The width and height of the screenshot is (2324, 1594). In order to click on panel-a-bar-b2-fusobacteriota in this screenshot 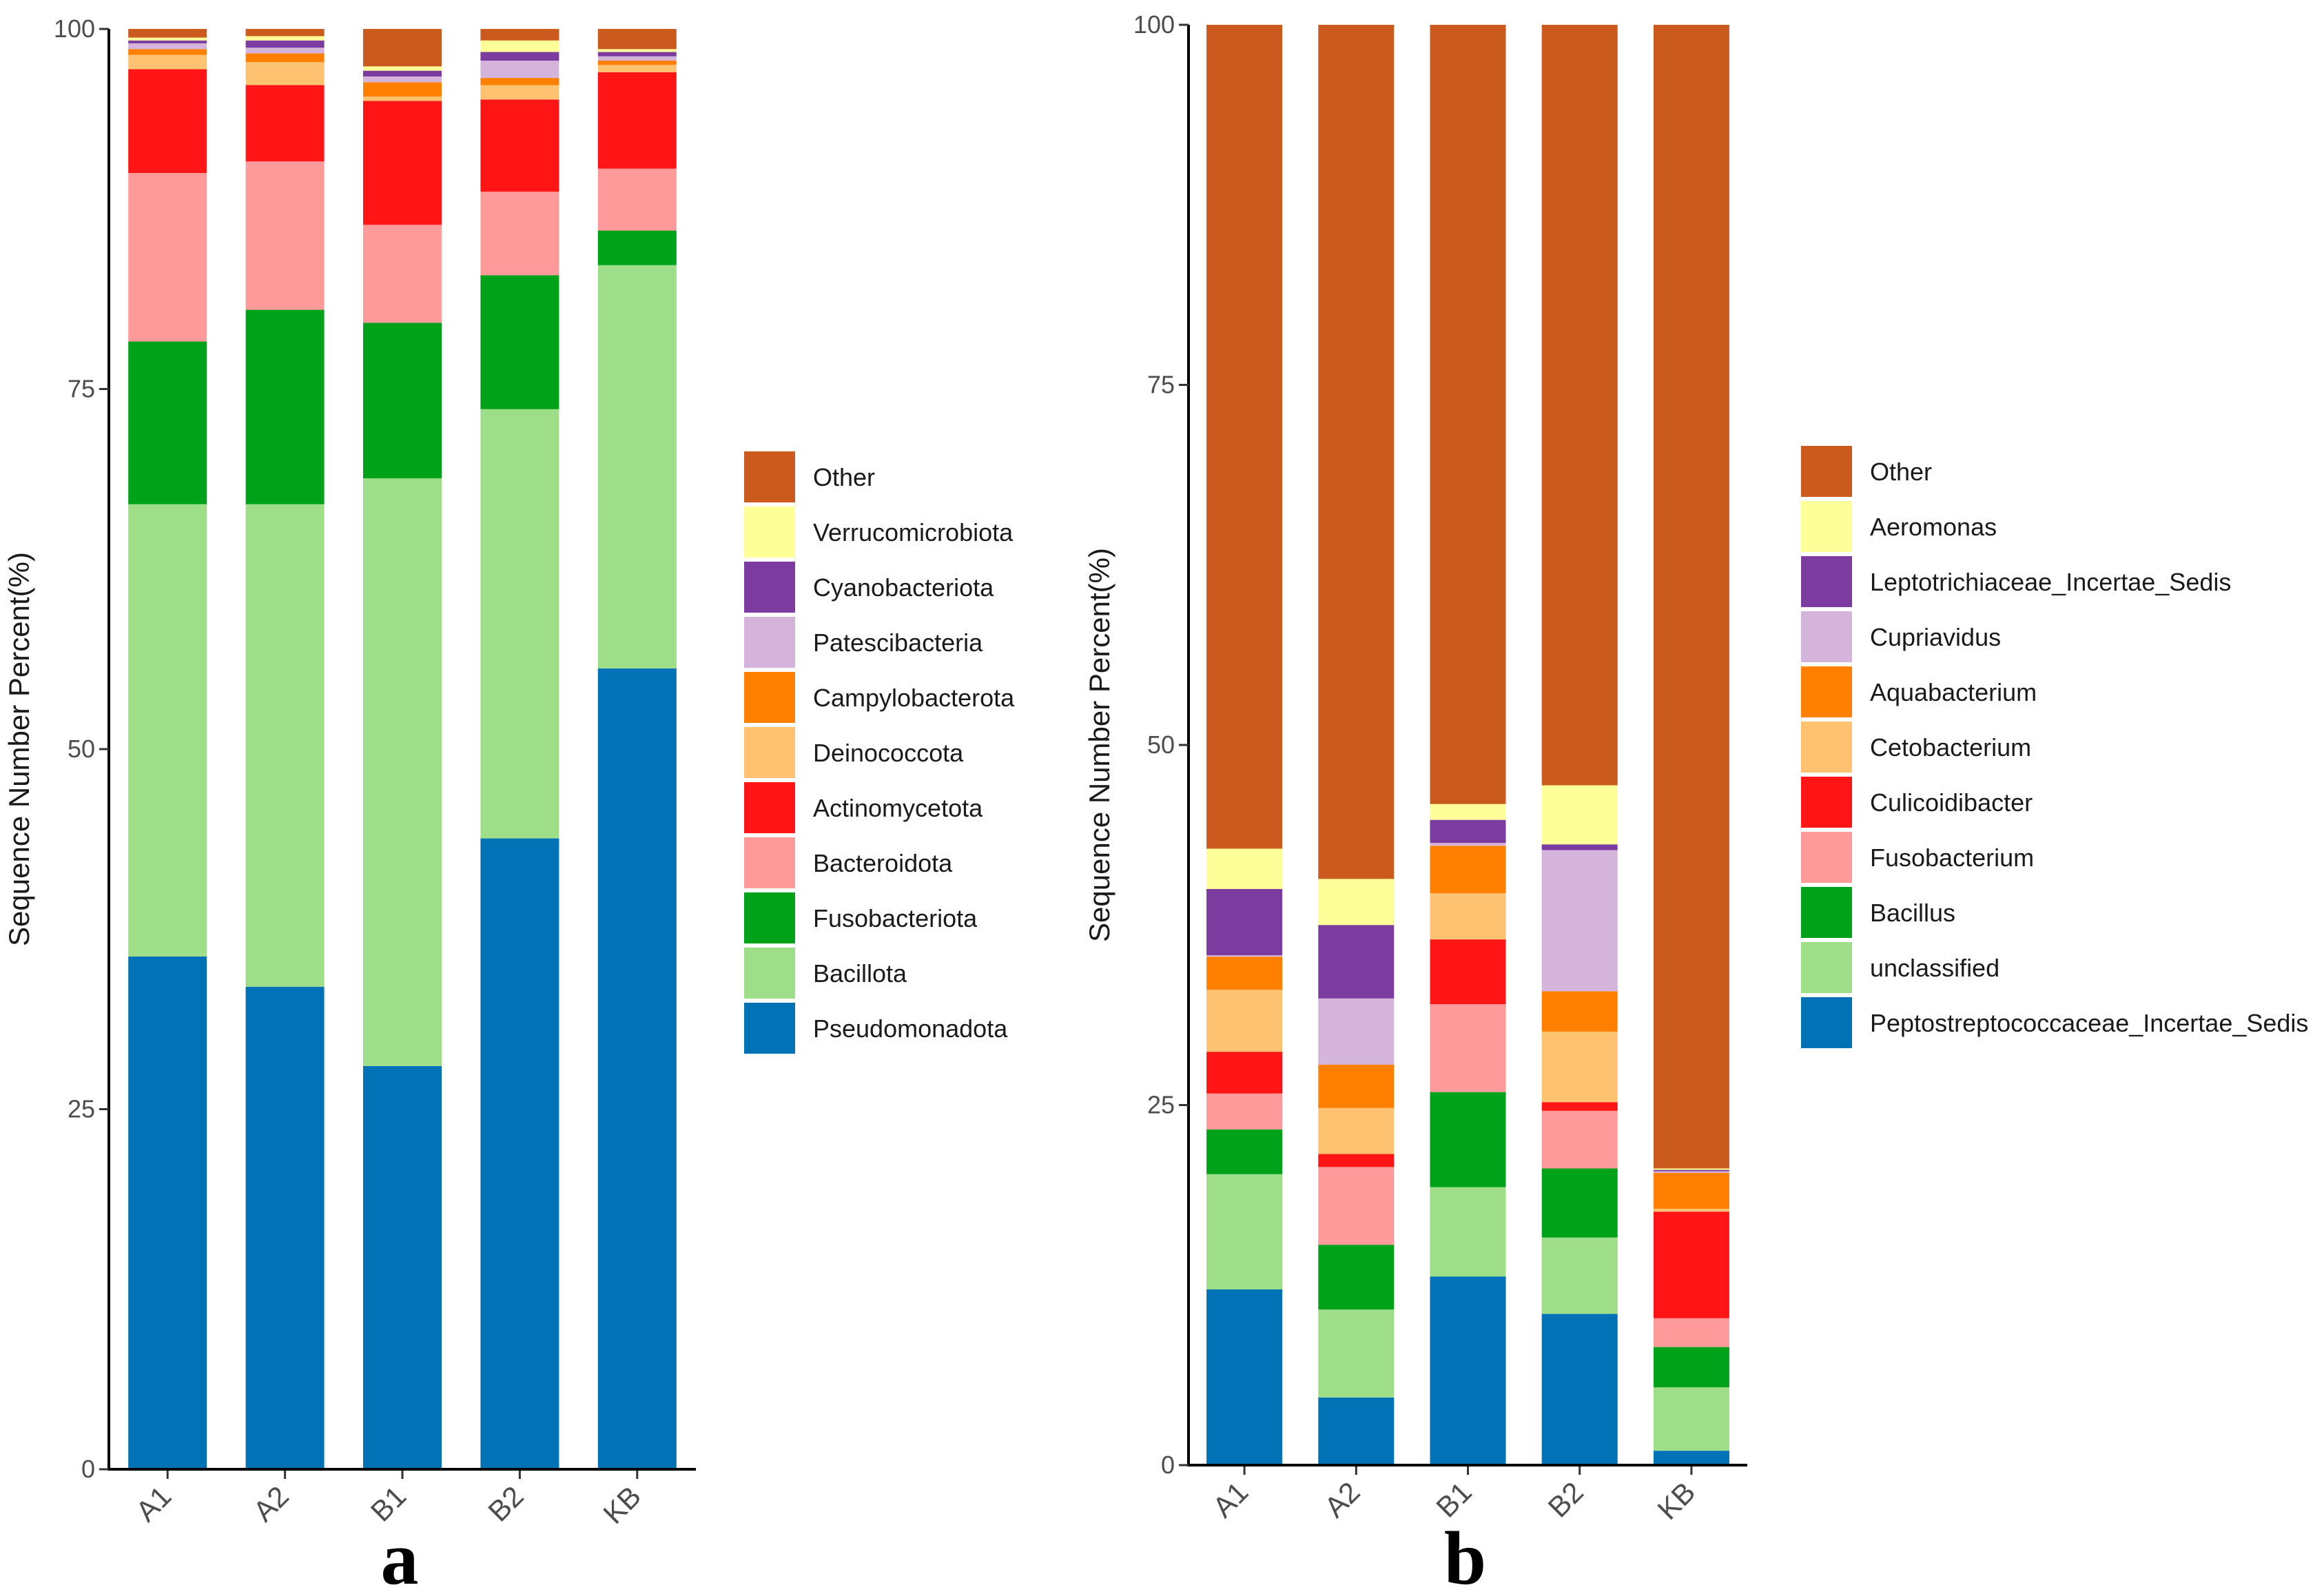, I will do `click(519, 342)`.